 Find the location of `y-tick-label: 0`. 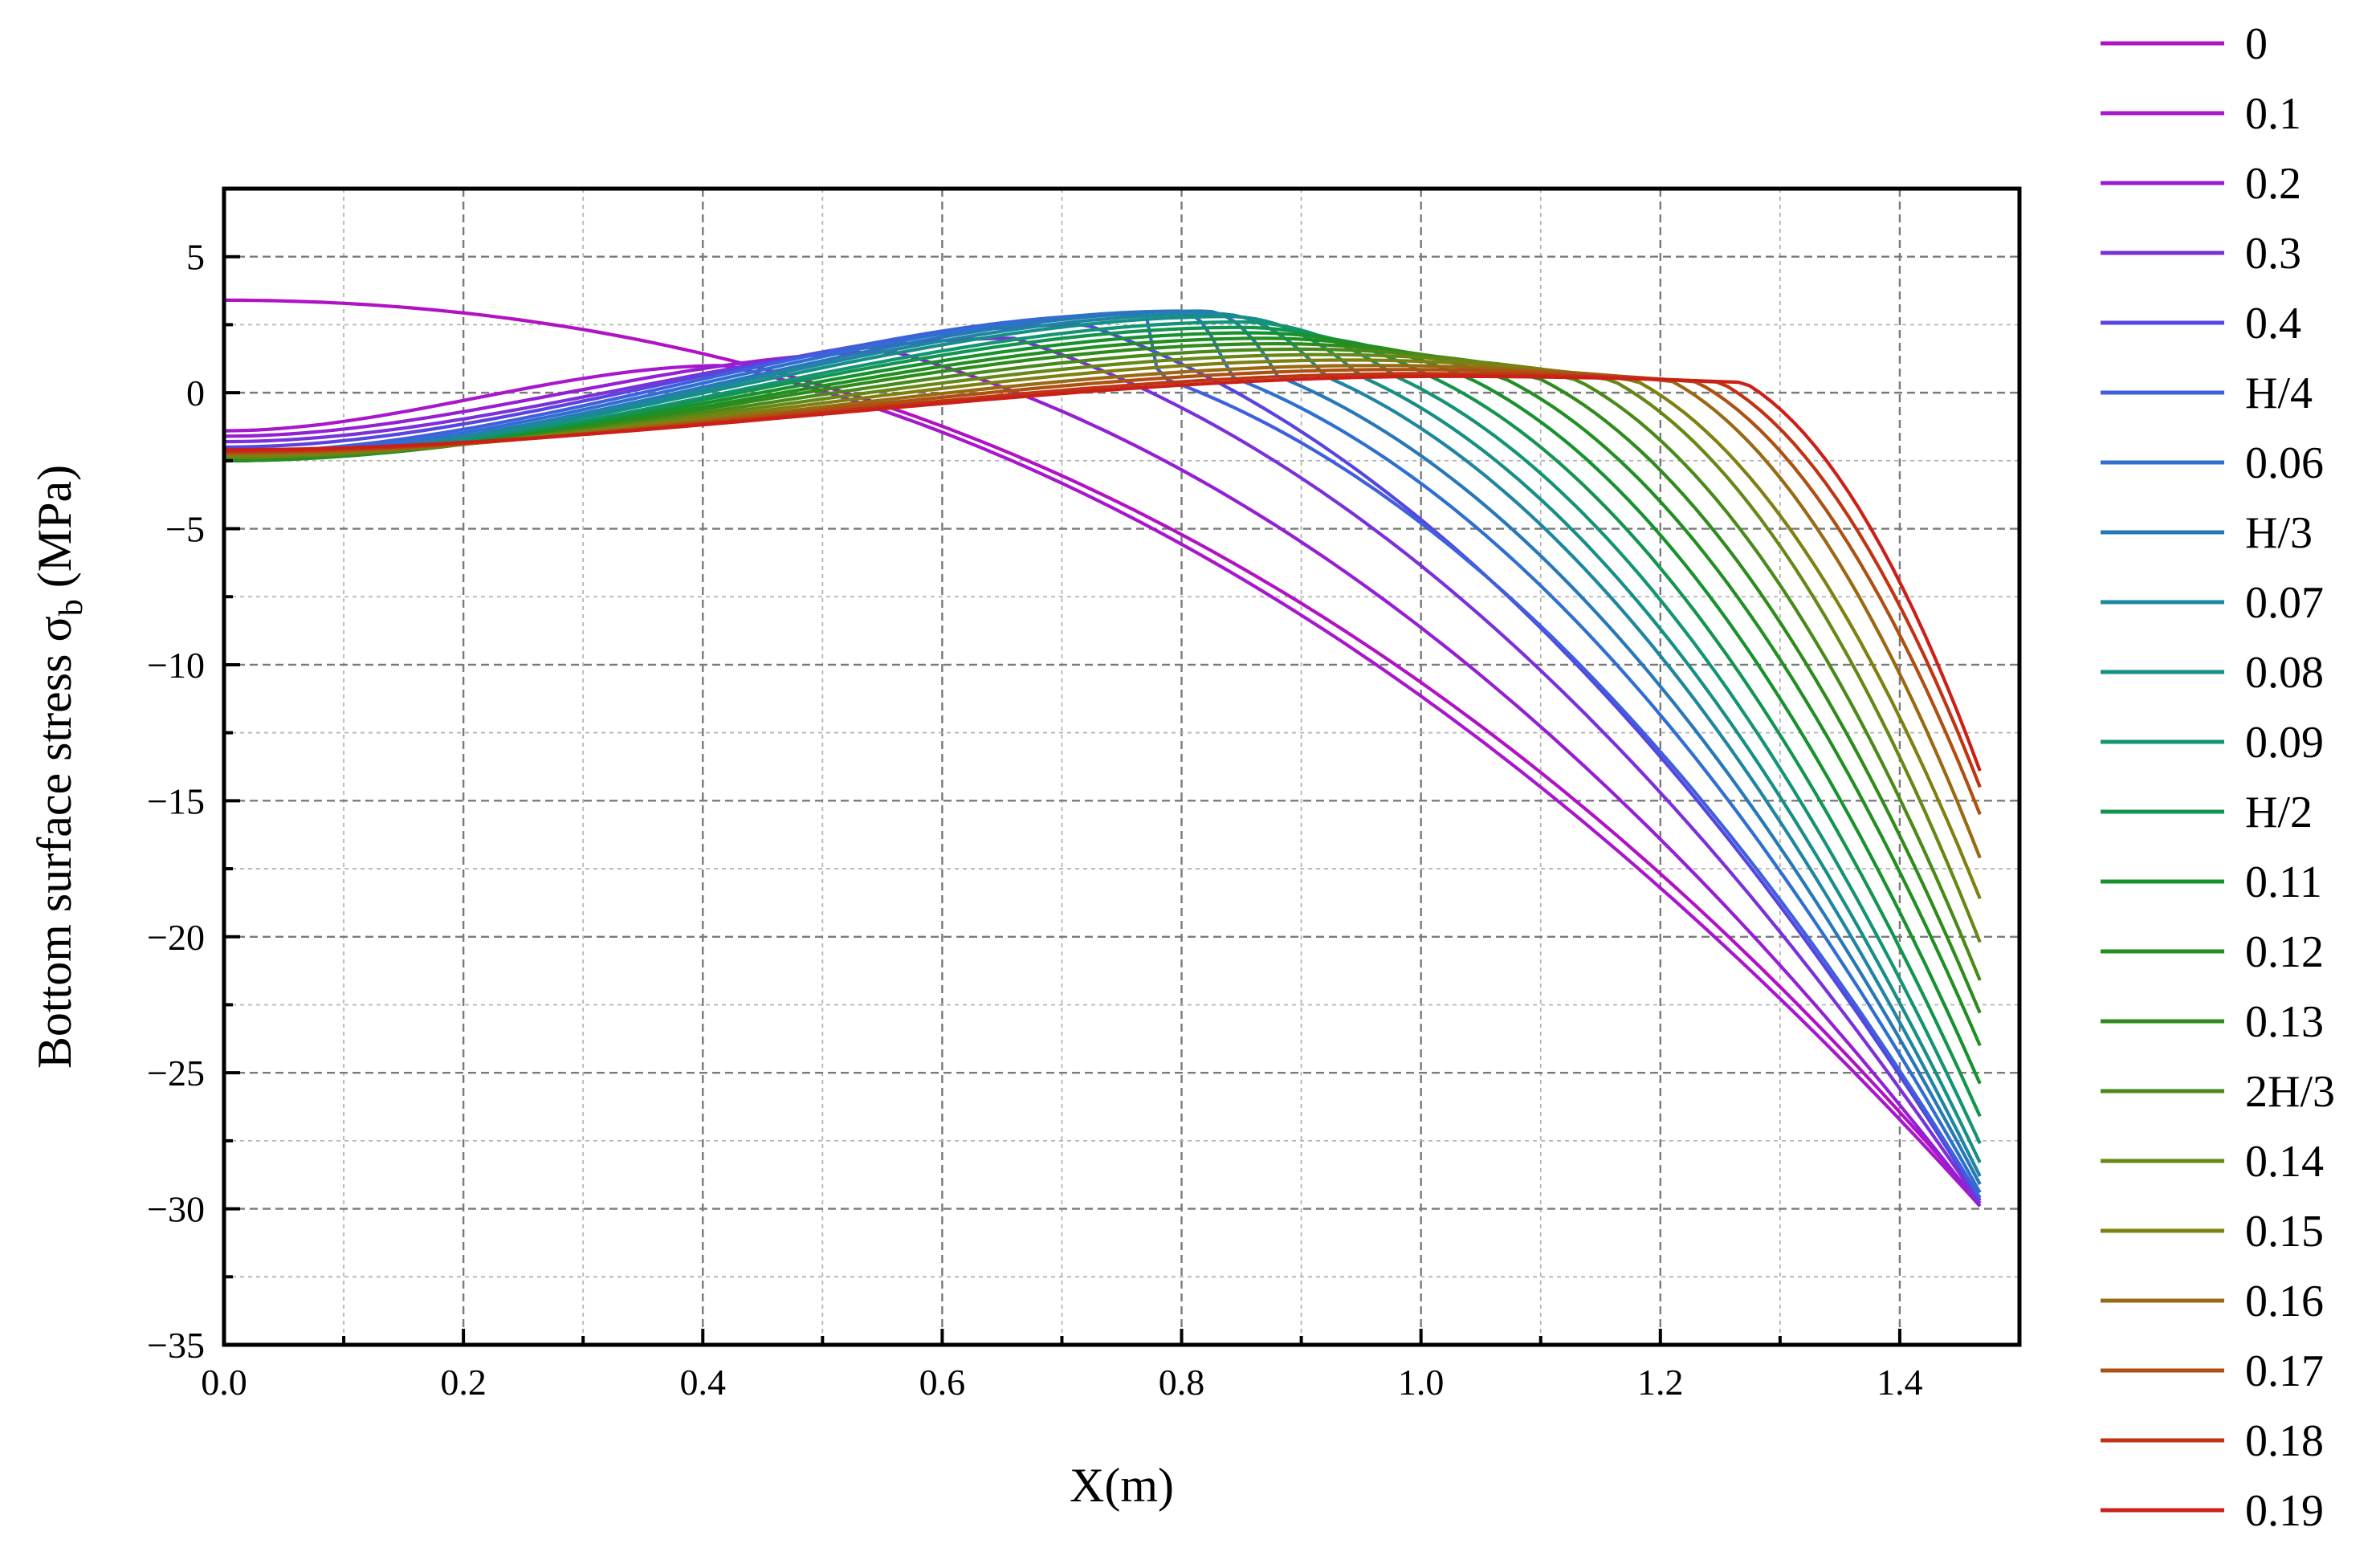

y-tick-label: 0 is located at coordinates (195, 393).